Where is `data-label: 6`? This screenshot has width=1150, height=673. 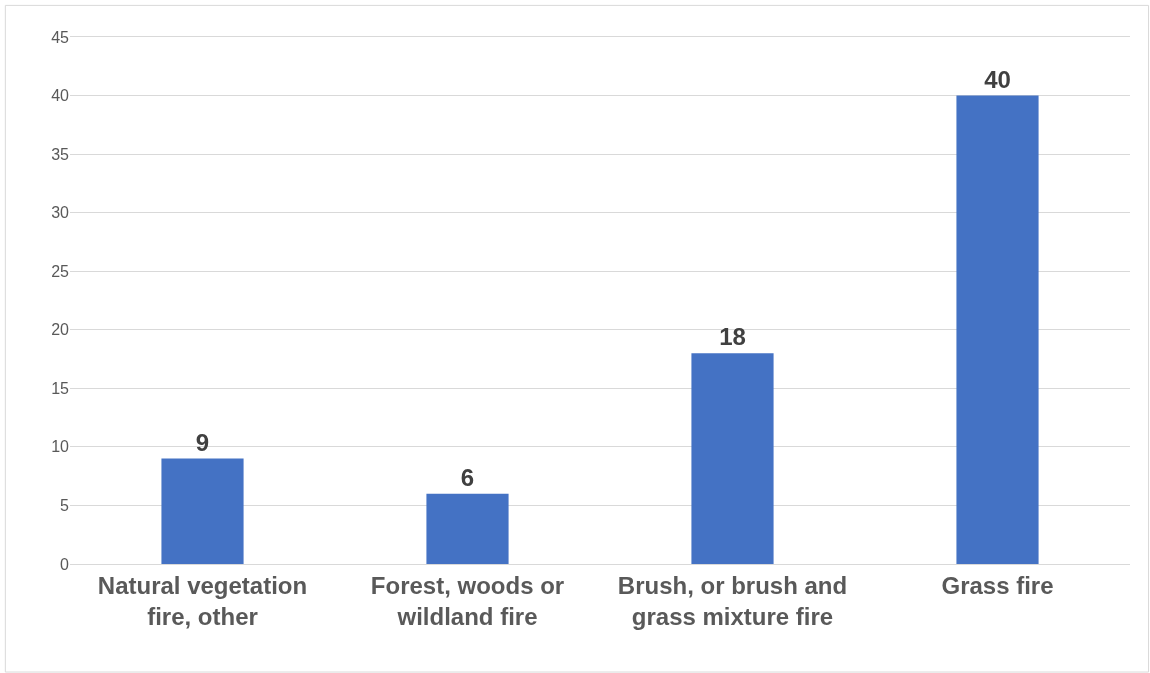 data-label: 6 is located at coordinates (467, 477).